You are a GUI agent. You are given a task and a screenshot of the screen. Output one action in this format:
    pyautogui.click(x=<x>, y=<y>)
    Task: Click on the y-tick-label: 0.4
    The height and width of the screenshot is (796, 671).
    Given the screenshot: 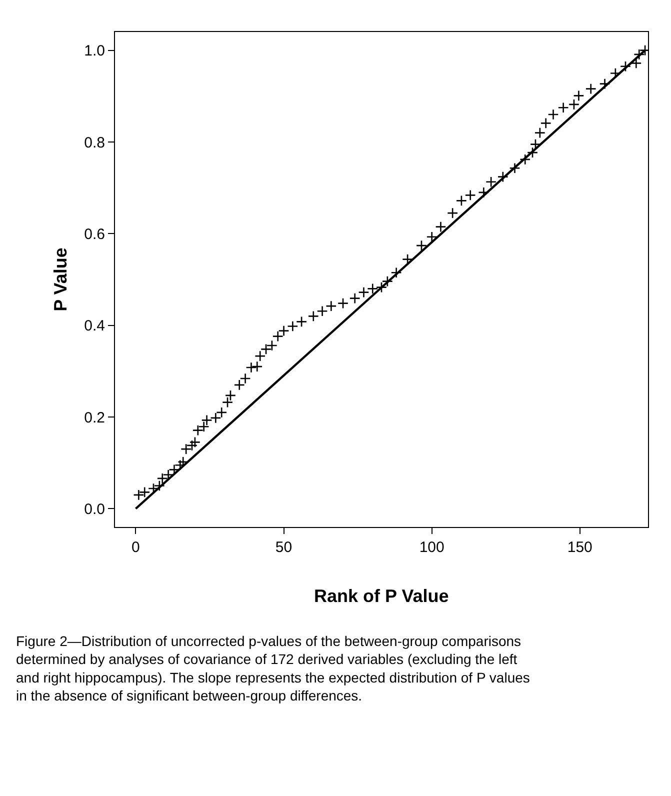 What is the action you would take?
    pyautogui.click(x=94, y=326)
    